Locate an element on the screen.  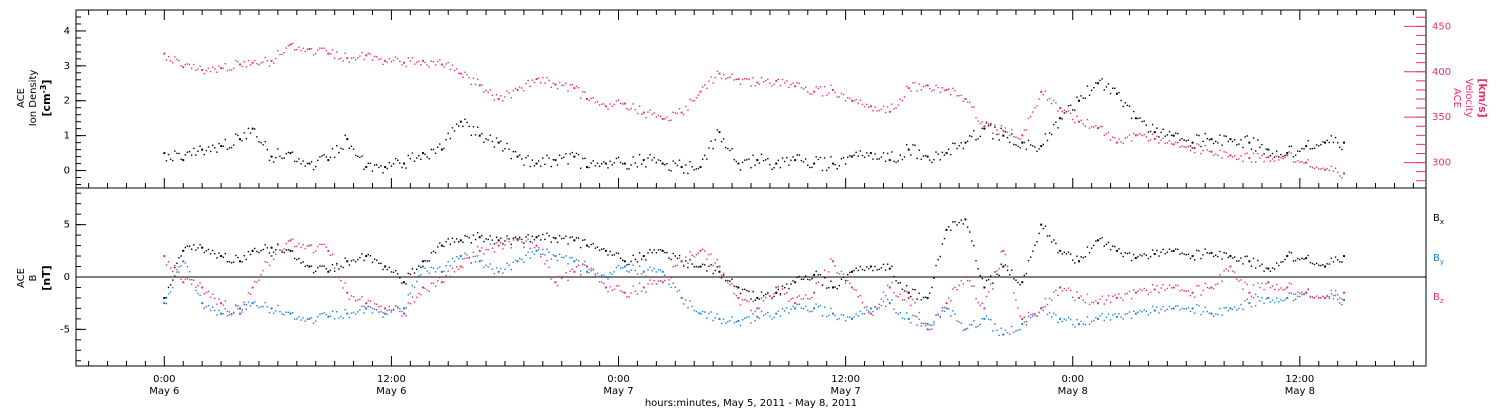
ion-density-point is located at coordinates (271, 156).